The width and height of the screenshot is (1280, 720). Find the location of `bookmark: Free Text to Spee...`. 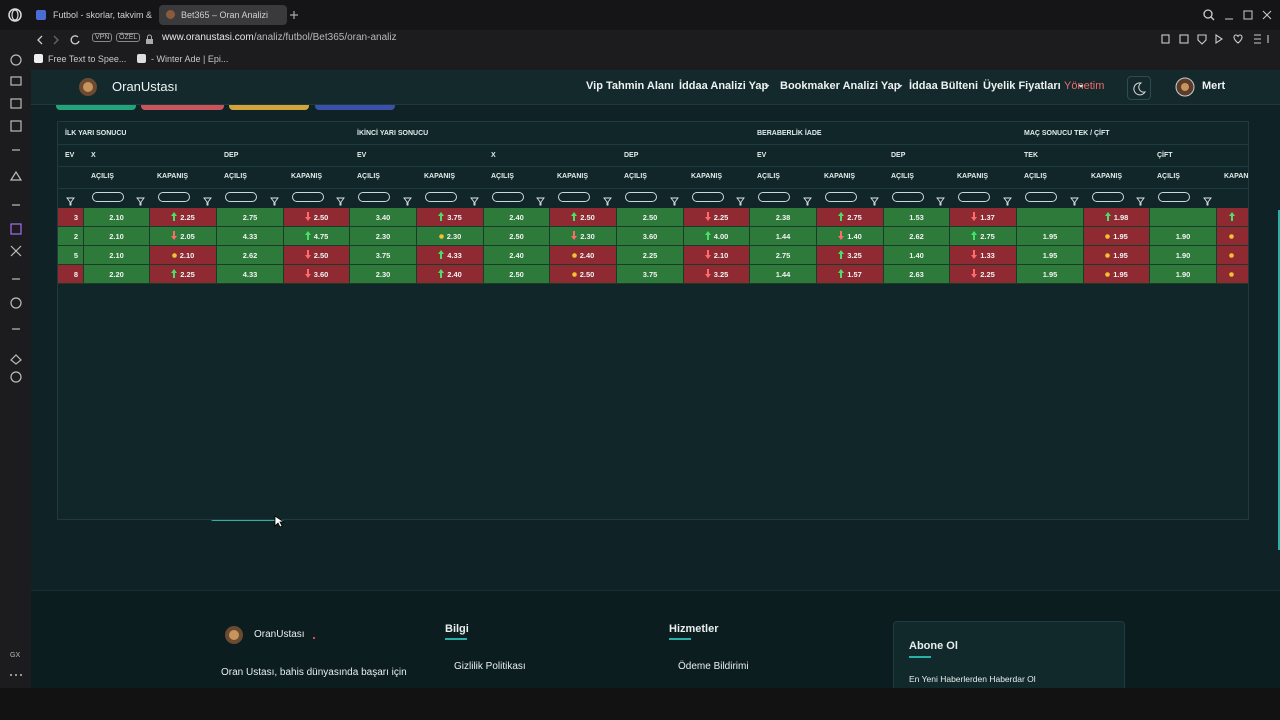

bookmark: Free Text to Spee... is located at coordinates (87, 59).